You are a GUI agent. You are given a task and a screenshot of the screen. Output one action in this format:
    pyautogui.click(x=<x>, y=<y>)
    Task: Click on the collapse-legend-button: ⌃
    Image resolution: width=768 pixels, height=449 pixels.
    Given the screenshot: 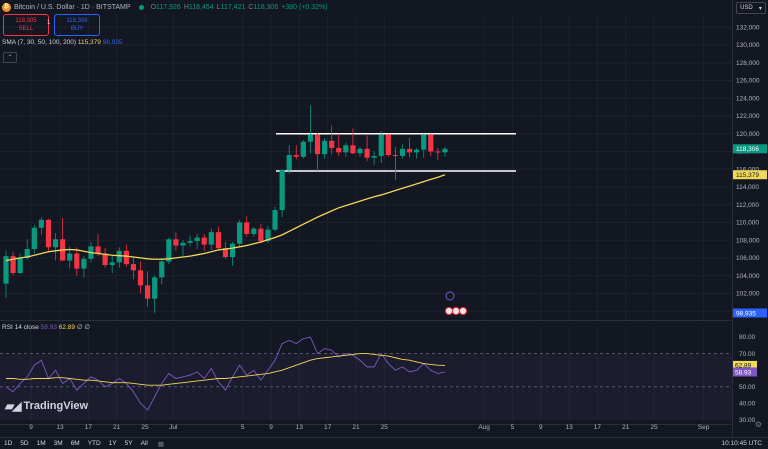 What is the action you would take?
    pyautogui.click(x=10, y=57)
    